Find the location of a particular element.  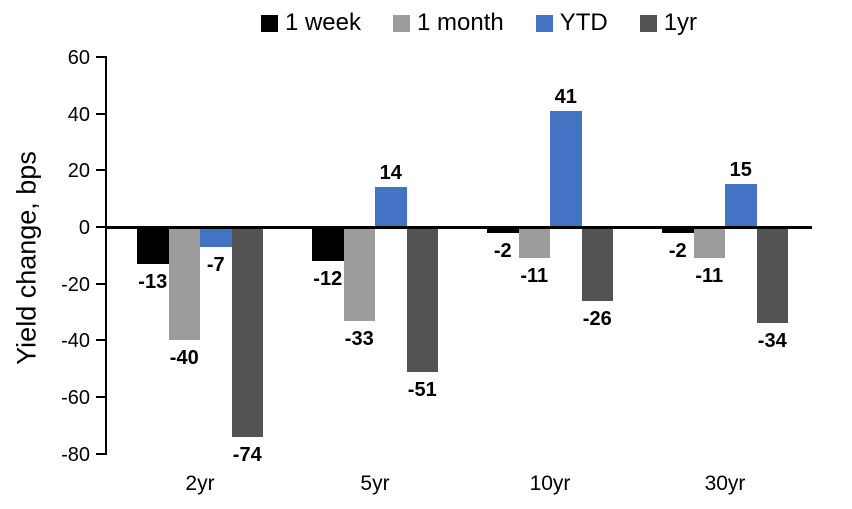

legend-item-YTD: YTD is located at coordinates (571, 22).